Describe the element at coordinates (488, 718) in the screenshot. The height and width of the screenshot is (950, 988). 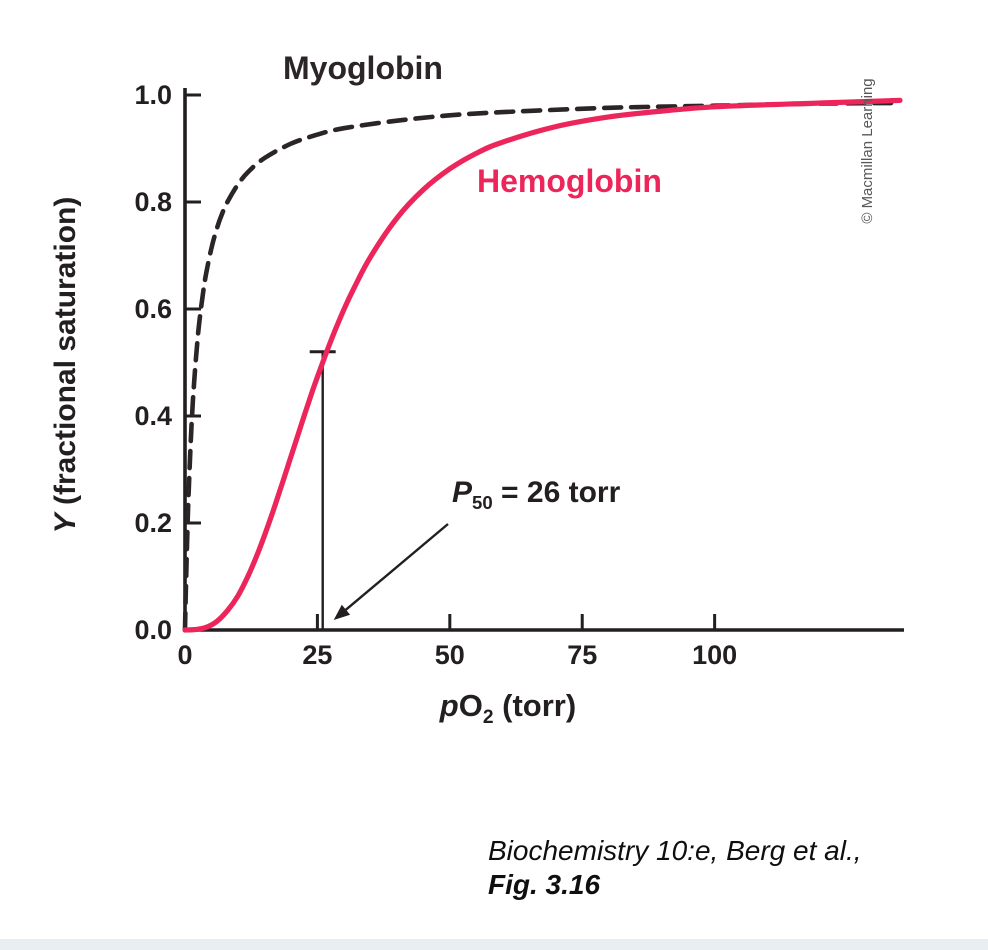
I see `x-axis-label-sub: 2` at that location.